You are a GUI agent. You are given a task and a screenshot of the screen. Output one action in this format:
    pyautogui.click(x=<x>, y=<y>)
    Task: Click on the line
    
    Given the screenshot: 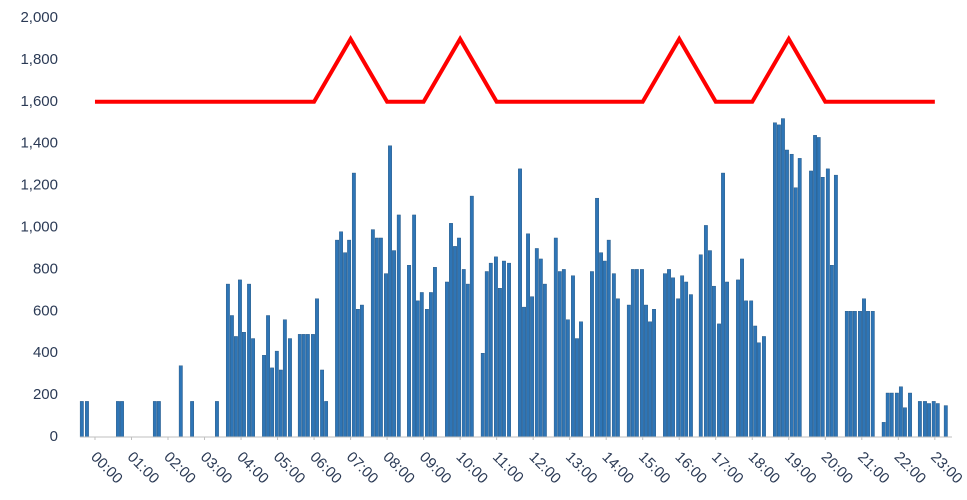 What is the action you would take?
    pyautogui.click(x=514, y=69)
    